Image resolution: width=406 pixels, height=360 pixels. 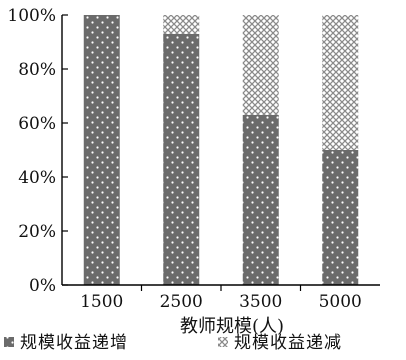 What do you see at coordinates (181, 302) in the screenshot?
I see `x-tick-label: 2500` at bounding box center [181, 302].